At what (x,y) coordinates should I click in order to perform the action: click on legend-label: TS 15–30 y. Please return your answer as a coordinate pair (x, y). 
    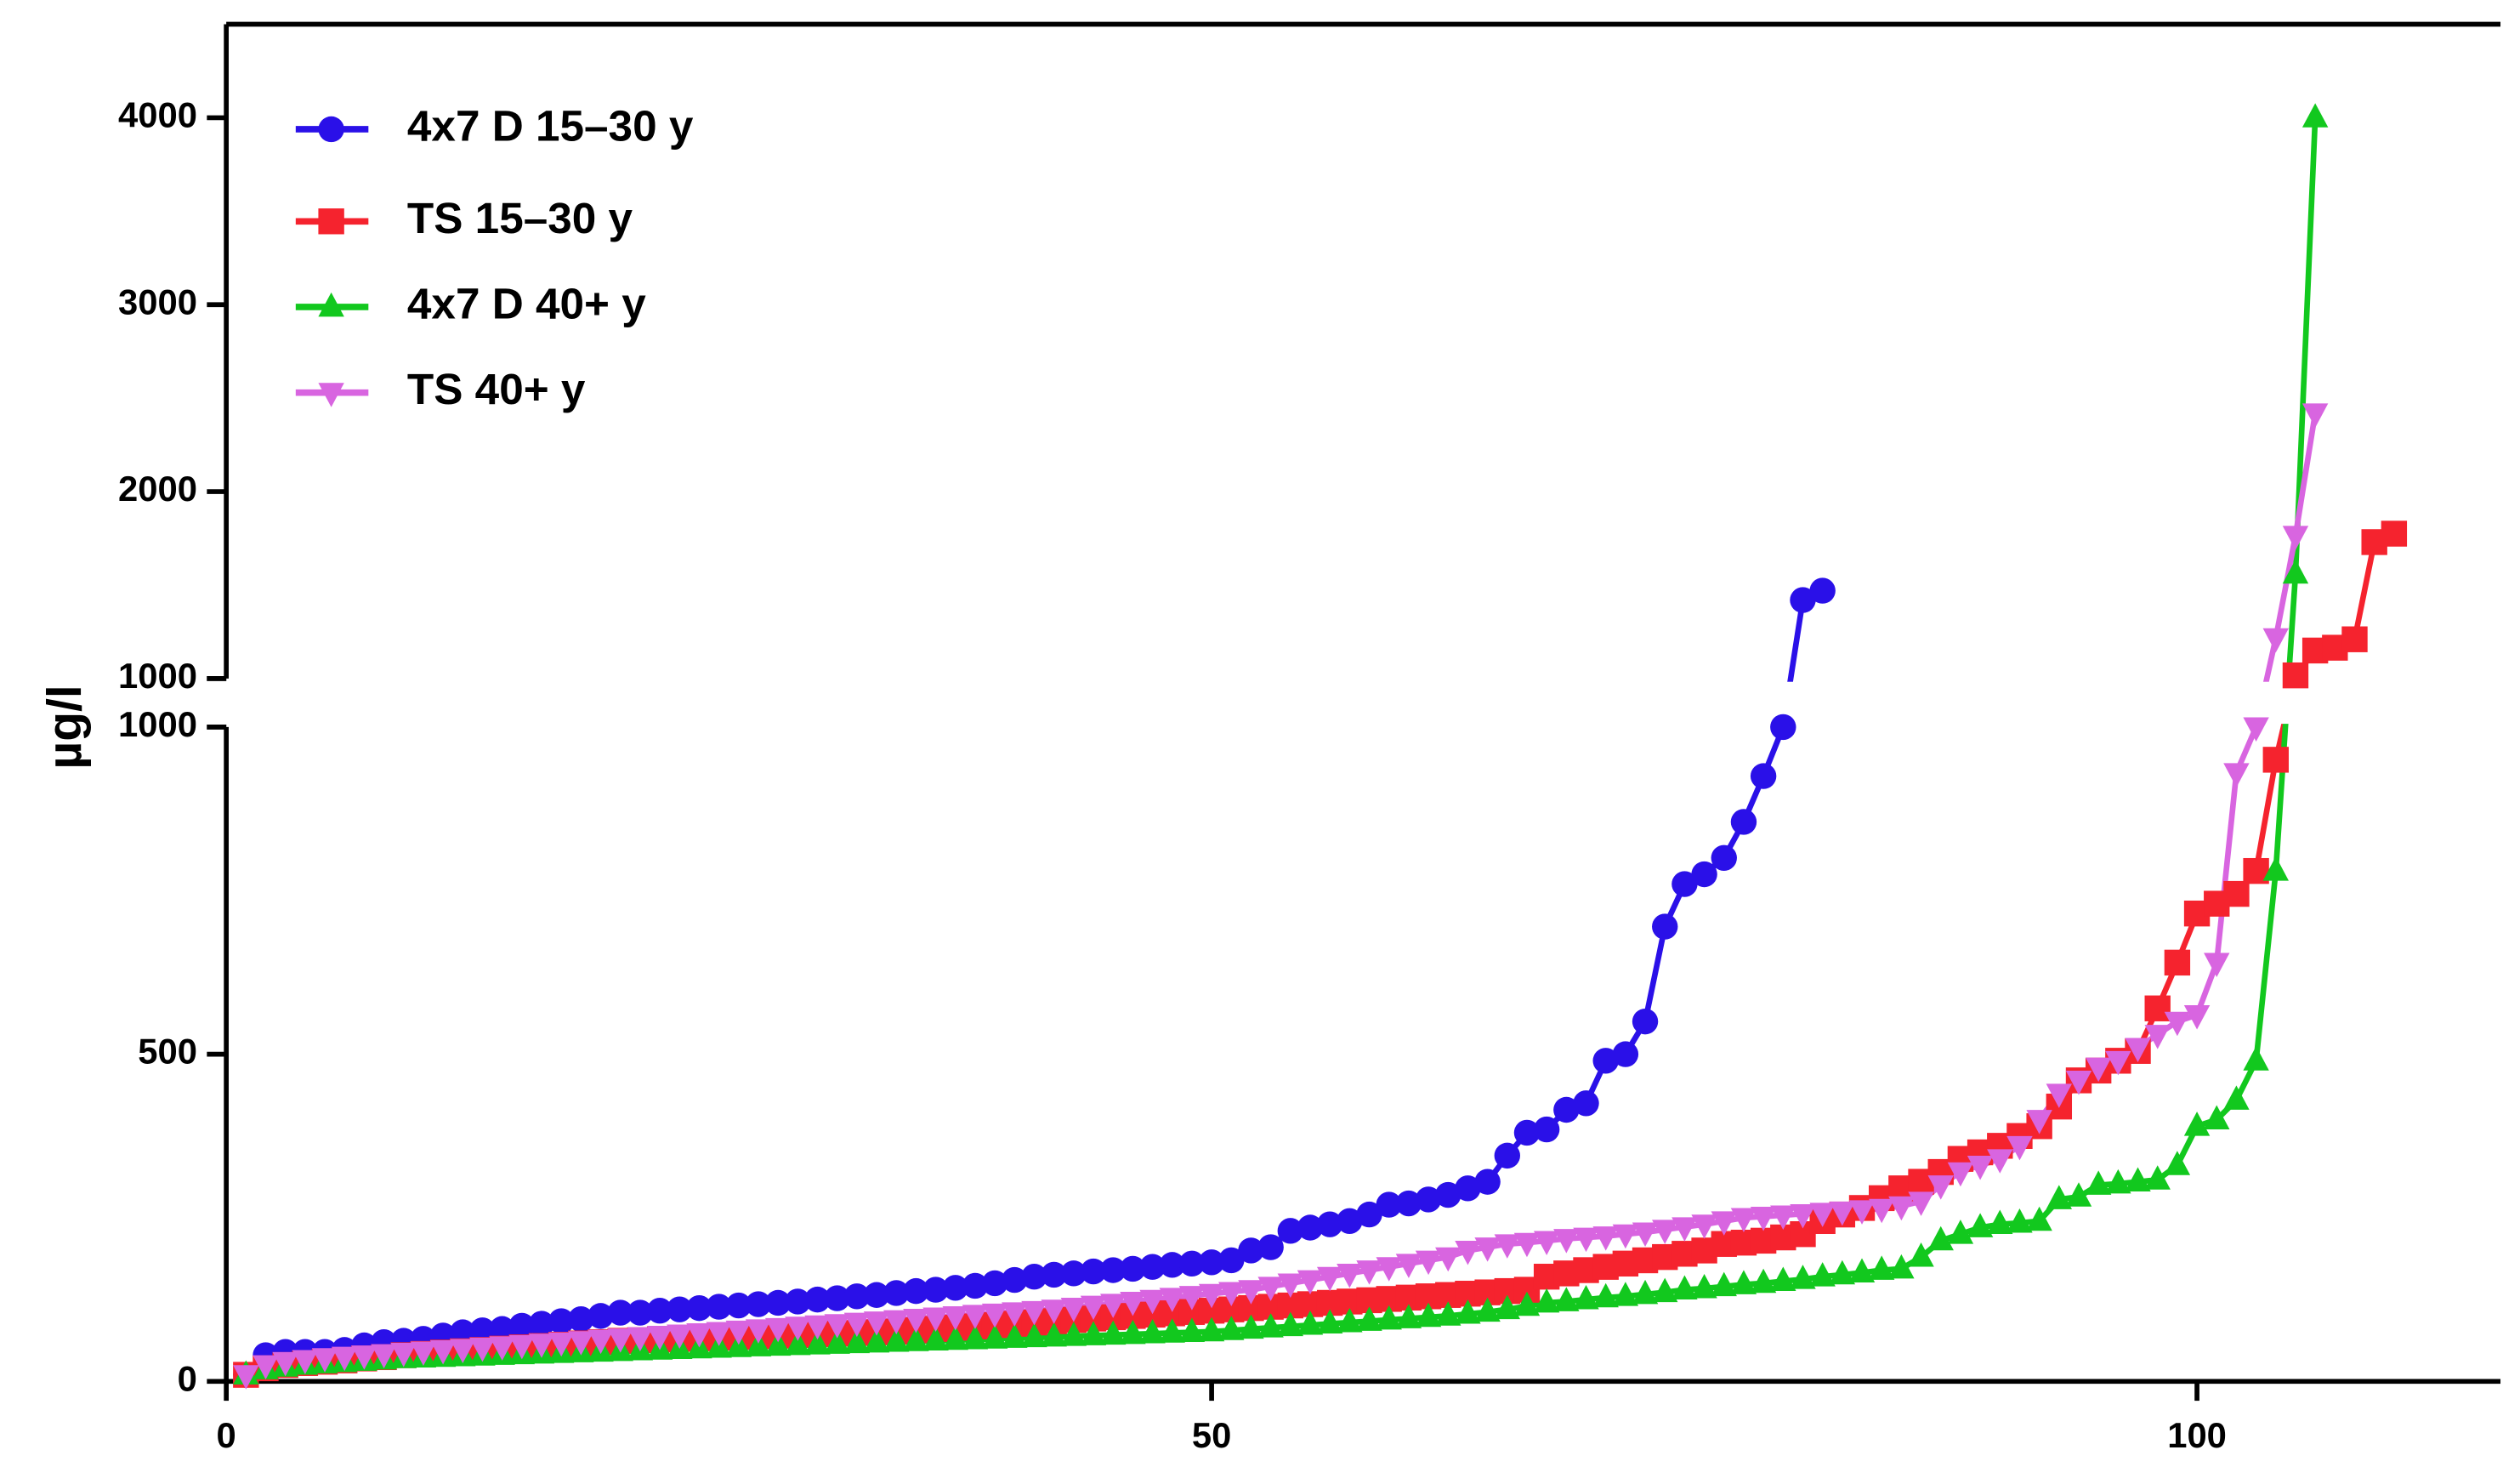
    Looking at the image, I should click on (520, 218).